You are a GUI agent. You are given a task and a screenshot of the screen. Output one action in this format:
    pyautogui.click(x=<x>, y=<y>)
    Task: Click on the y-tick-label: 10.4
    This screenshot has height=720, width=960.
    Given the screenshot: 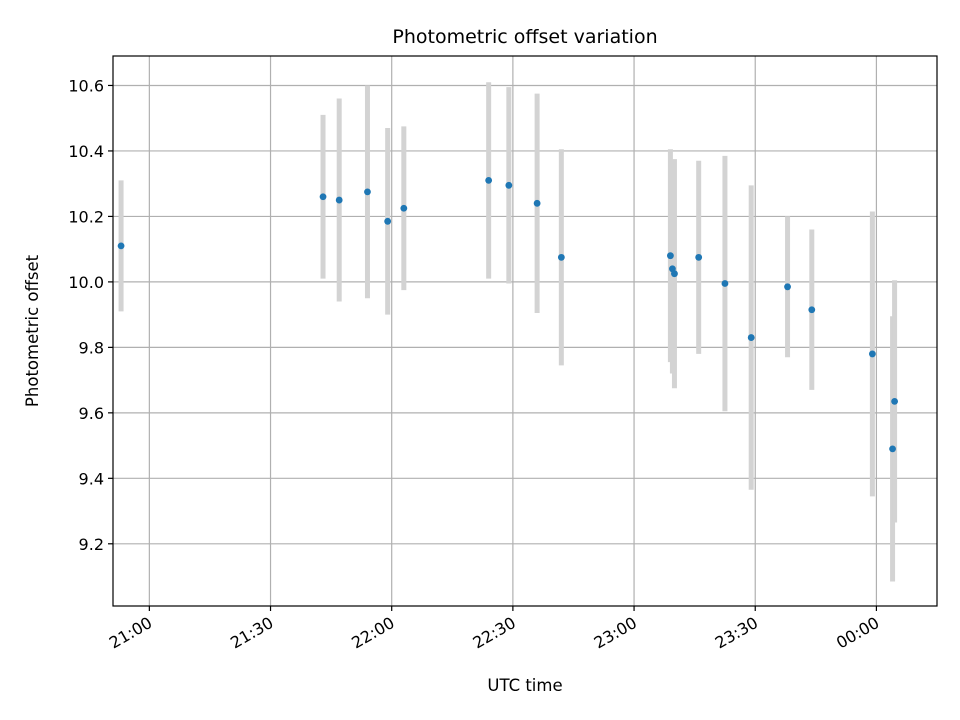 What is the action you would take?
    pyautogui.click(x=86, y=151)
    